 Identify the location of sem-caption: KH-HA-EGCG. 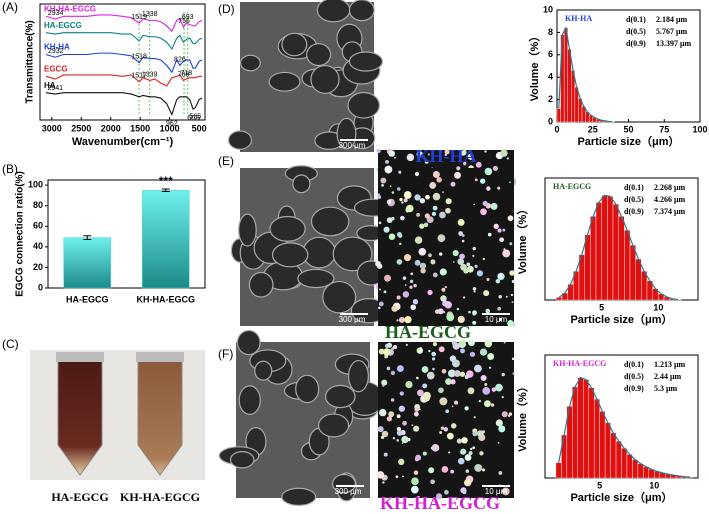
(440, 503).